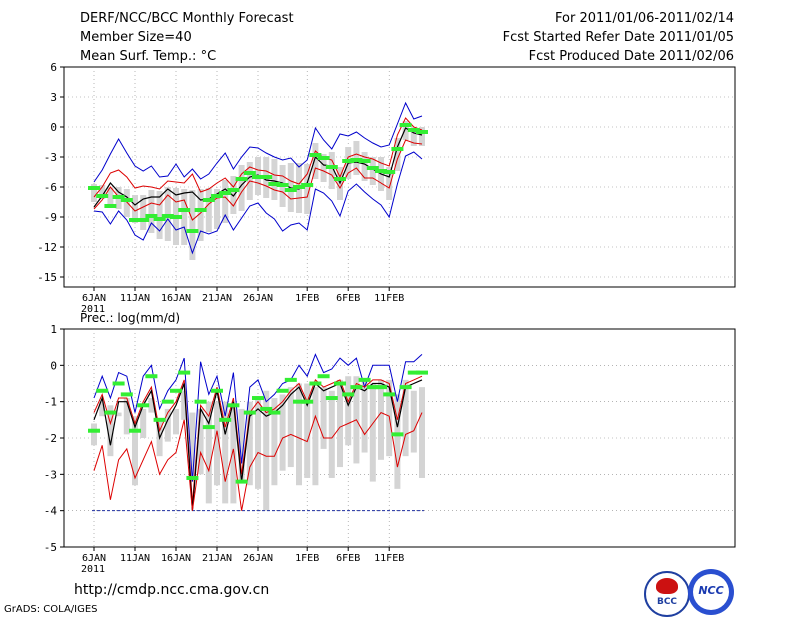  Describe the element at coordinates (53, 67) in the screenshot. I see `temp-y-tick-label: 6` at that location.